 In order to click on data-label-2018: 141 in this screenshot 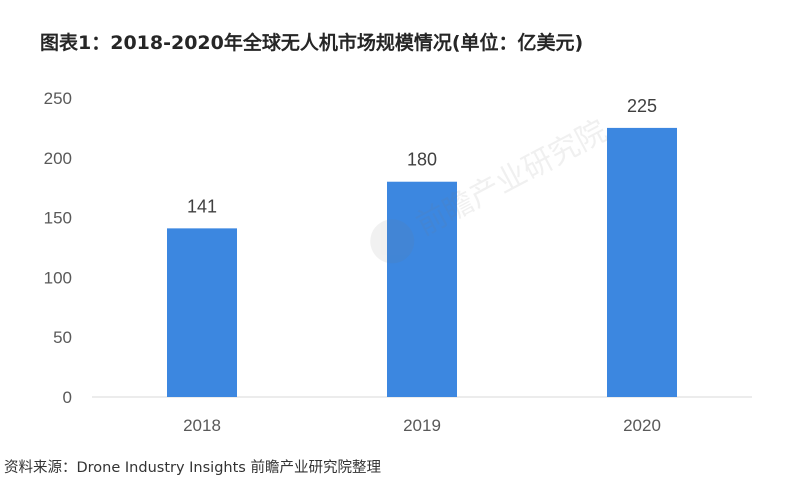, I will do `click(202, 206)`.